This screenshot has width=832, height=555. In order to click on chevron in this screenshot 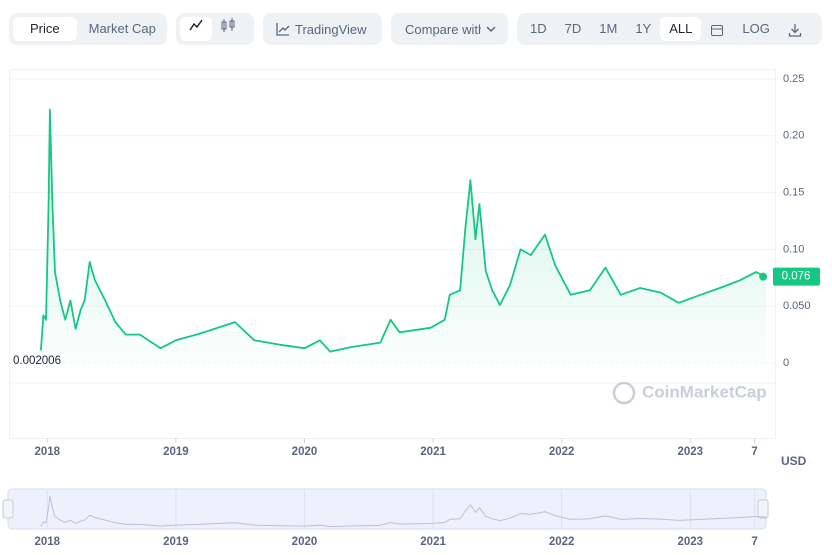, I will do `click(491, 29)`.